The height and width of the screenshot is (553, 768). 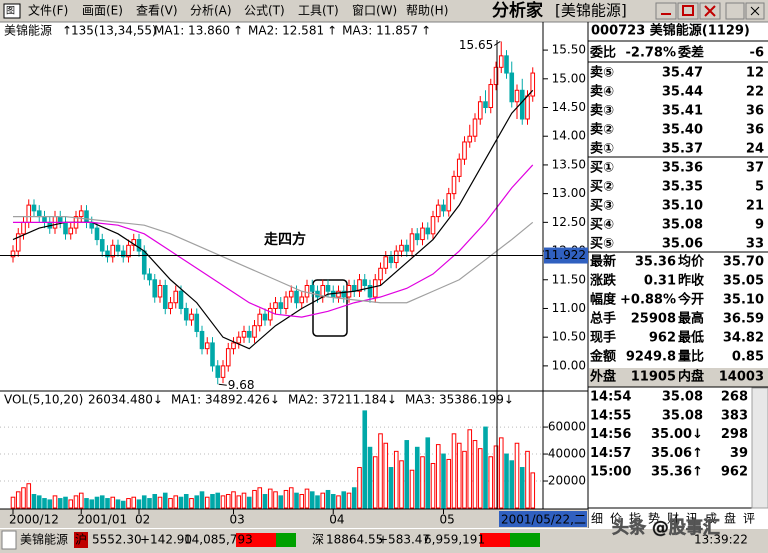 I want to click on stat-label: 幅度, so click(x=603, y=300).